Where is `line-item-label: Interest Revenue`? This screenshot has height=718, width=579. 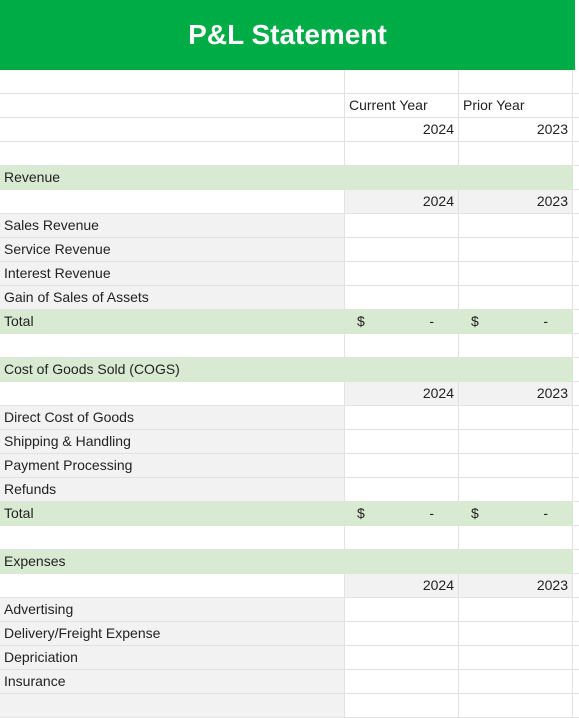
line-item-label: Interest Revenue is located at coordinates (172, 274).